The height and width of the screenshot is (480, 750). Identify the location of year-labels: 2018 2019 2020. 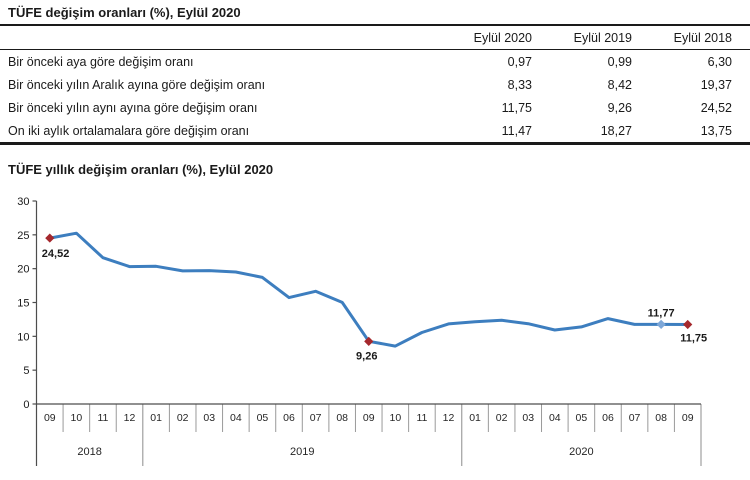
(335, 452).